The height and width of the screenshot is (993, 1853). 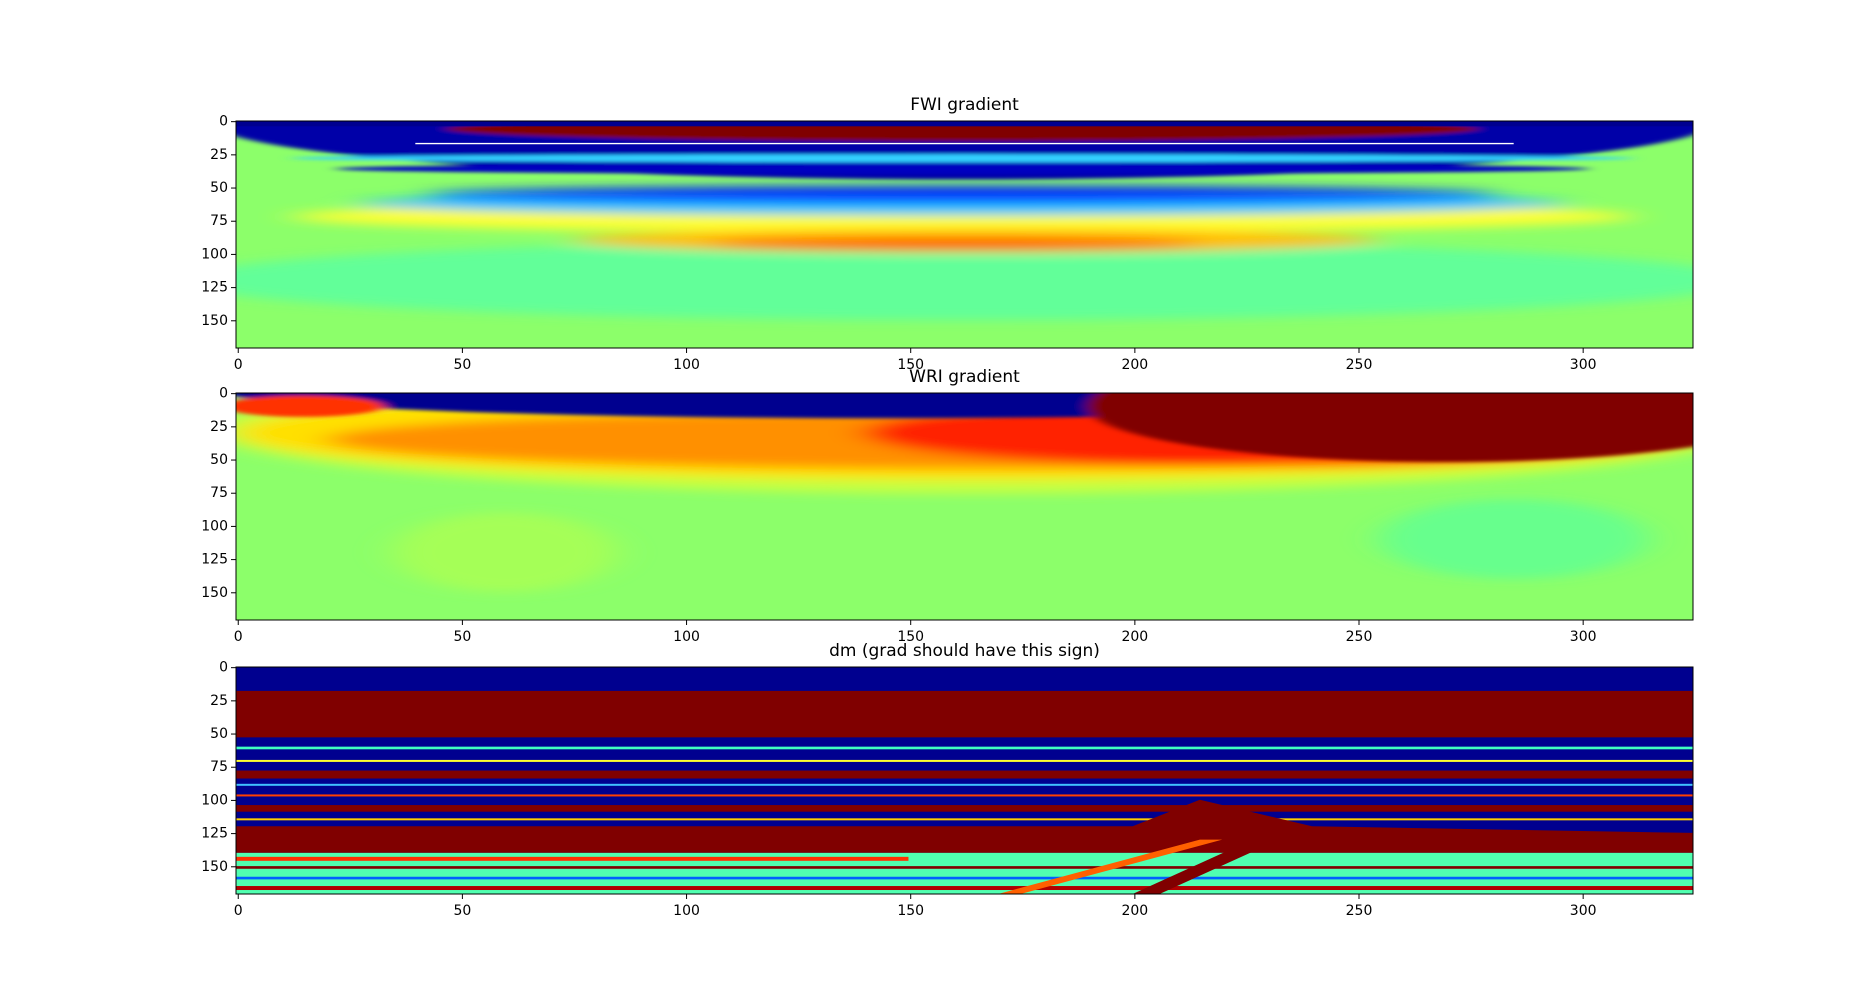 What do you see at coordinates (964, 377) in the screenshot?
I see `chart-title: WRI gradient` at bounding box center [964, 377].